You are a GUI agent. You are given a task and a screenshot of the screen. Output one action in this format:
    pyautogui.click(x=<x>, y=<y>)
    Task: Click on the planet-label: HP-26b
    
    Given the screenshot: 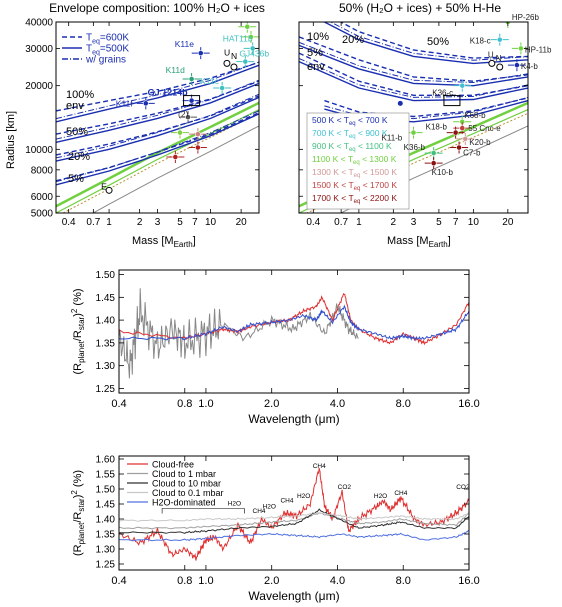 What is the action you would take?
    pyautogui.click(x=526, y=17)
    